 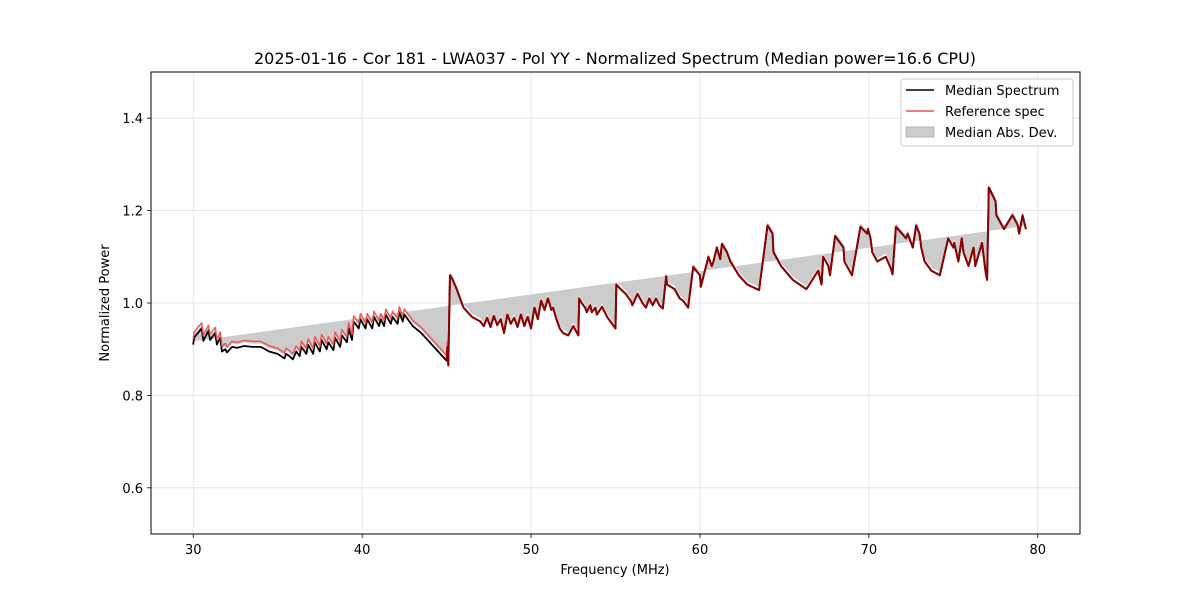 What do you see at coordinates (362, 550) in the screenshot?
I see `x-tick-label: 40` at bounding box center [362, 550].